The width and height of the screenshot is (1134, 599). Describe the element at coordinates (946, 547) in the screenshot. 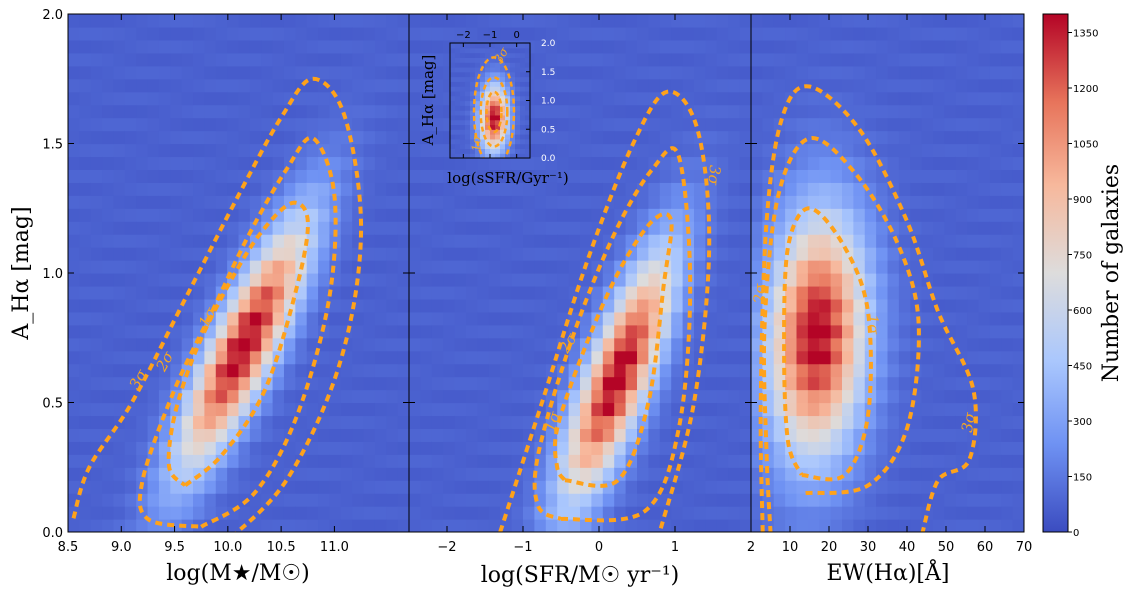

I see `x-tick-label: 50` at that location.